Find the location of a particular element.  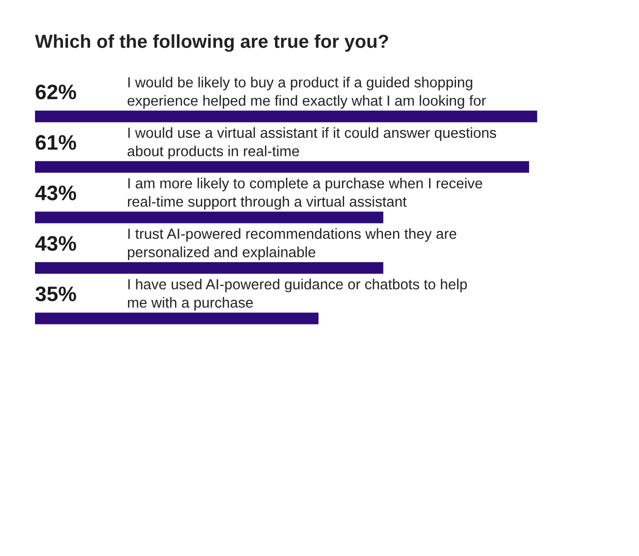

data-label: 61% is located at coordinates (56, 142).